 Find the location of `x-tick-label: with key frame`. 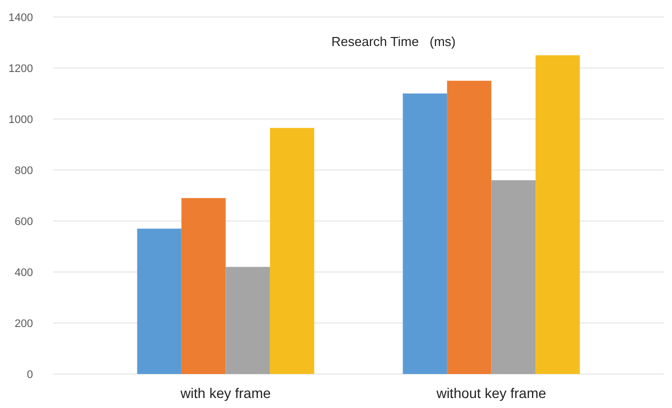

x-tick-label: with key frame is located at coordinates (226, 393).